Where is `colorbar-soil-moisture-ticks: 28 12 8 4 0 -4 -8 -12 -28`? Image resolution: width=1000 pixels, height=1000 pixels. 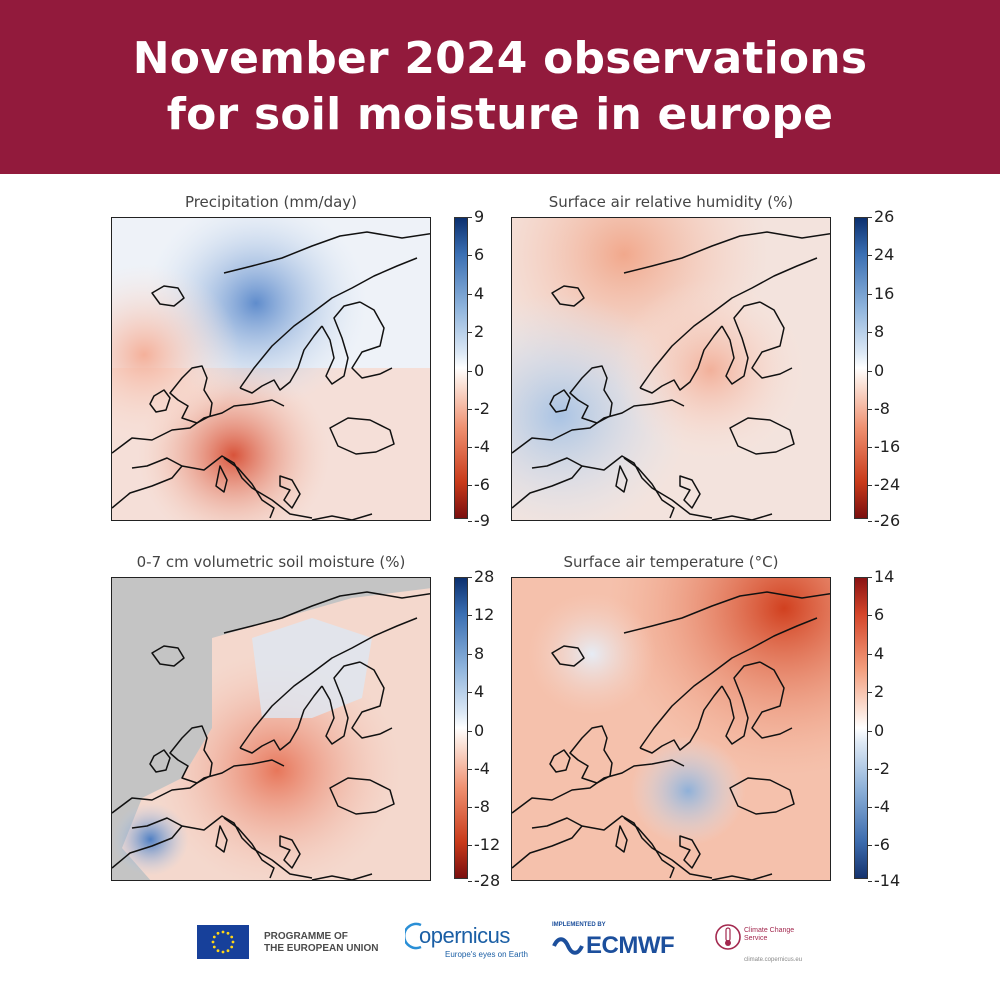
colorbar-soil-moisture-ticks: 28 12 8 4 0 -4 -8 -12 -28 is located at coordinates (495, 729).